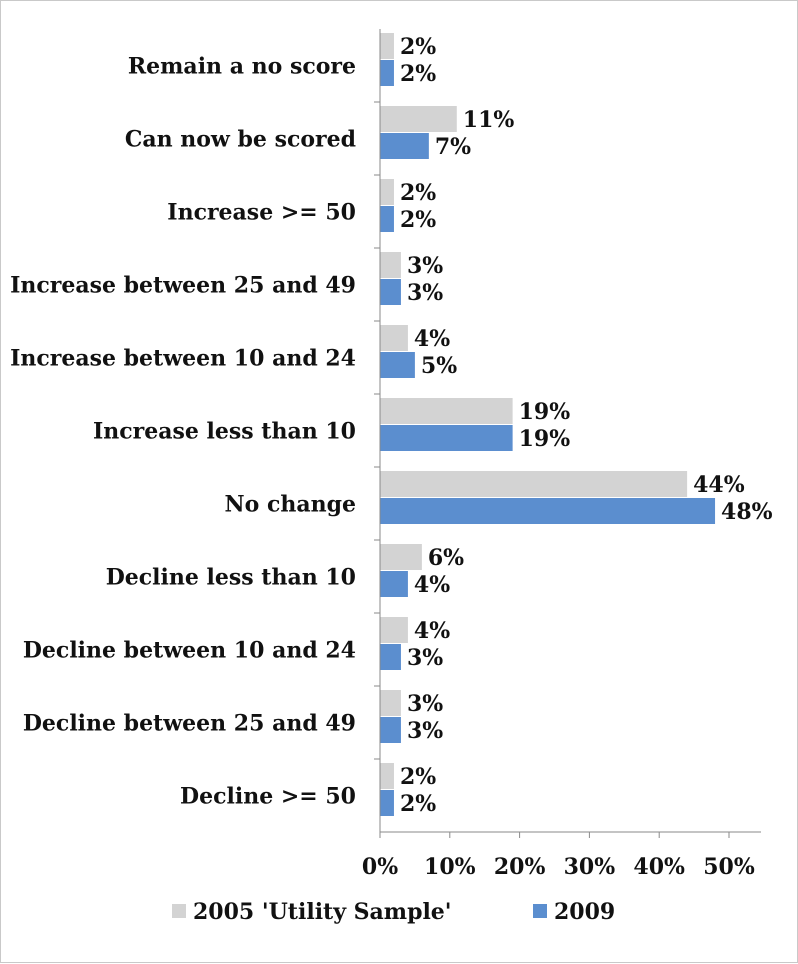 The width and height of the screenshot is (798, 964). What do you see at coordinates (189, 651) in the screenshot?
I see `category-label: Decline between 10 and 24` at bounding box center [189, 651].